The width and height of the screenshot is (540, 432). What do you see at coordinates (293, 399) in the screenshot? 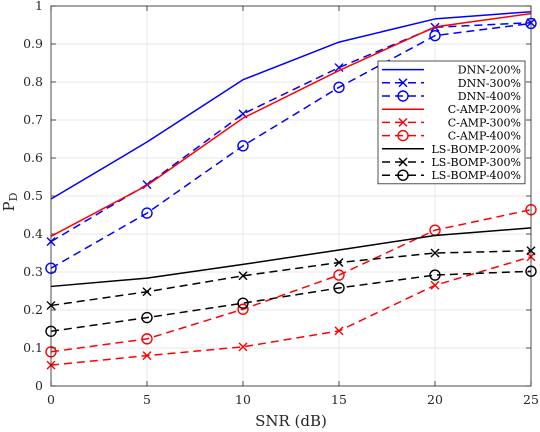
I see `x-tick-labels: 0 5 10 15 20 25` at bounding box center [293, 399].